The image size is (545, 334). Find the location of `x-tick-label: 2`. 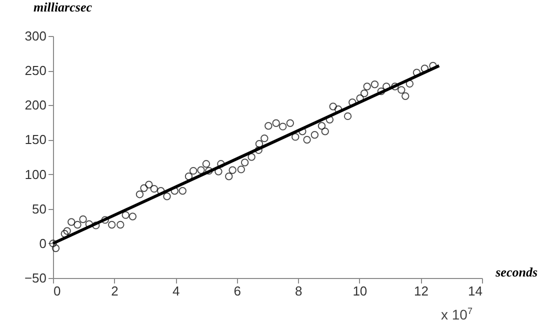

x-tick-label: 2 is located at coordinates (114, 291).